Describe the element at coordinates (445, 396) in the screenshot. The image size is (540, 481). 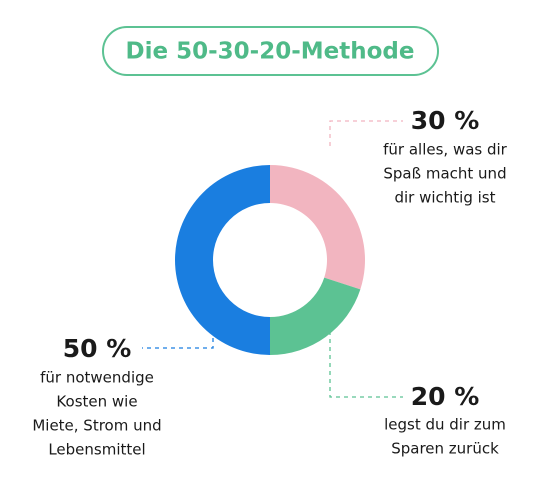
I see `value-label: 20 %` at that location.